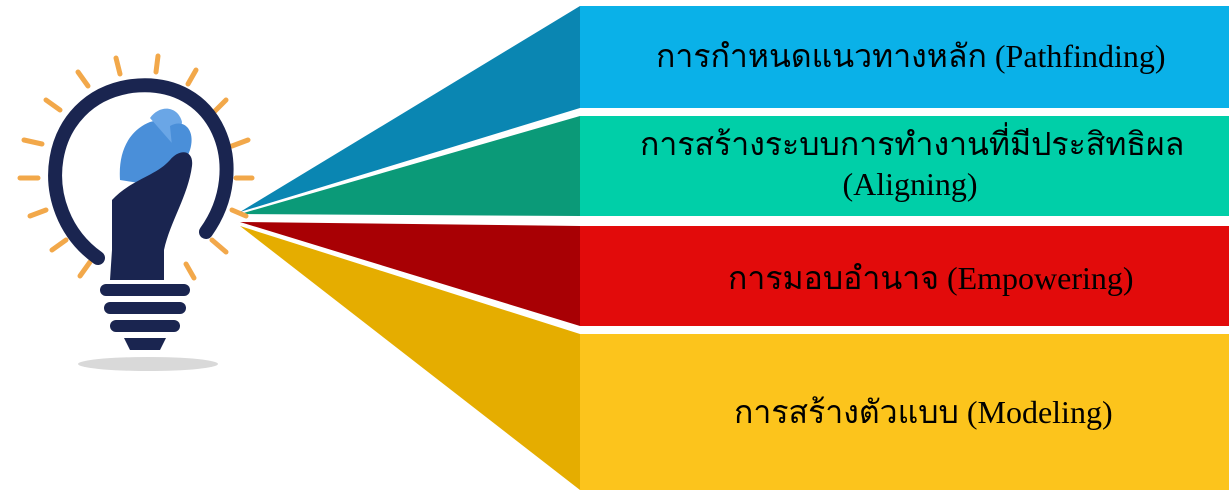 The width and height of the screenshot is (1229, 498). I want to click on wedge-aligning, so click(410, 166).